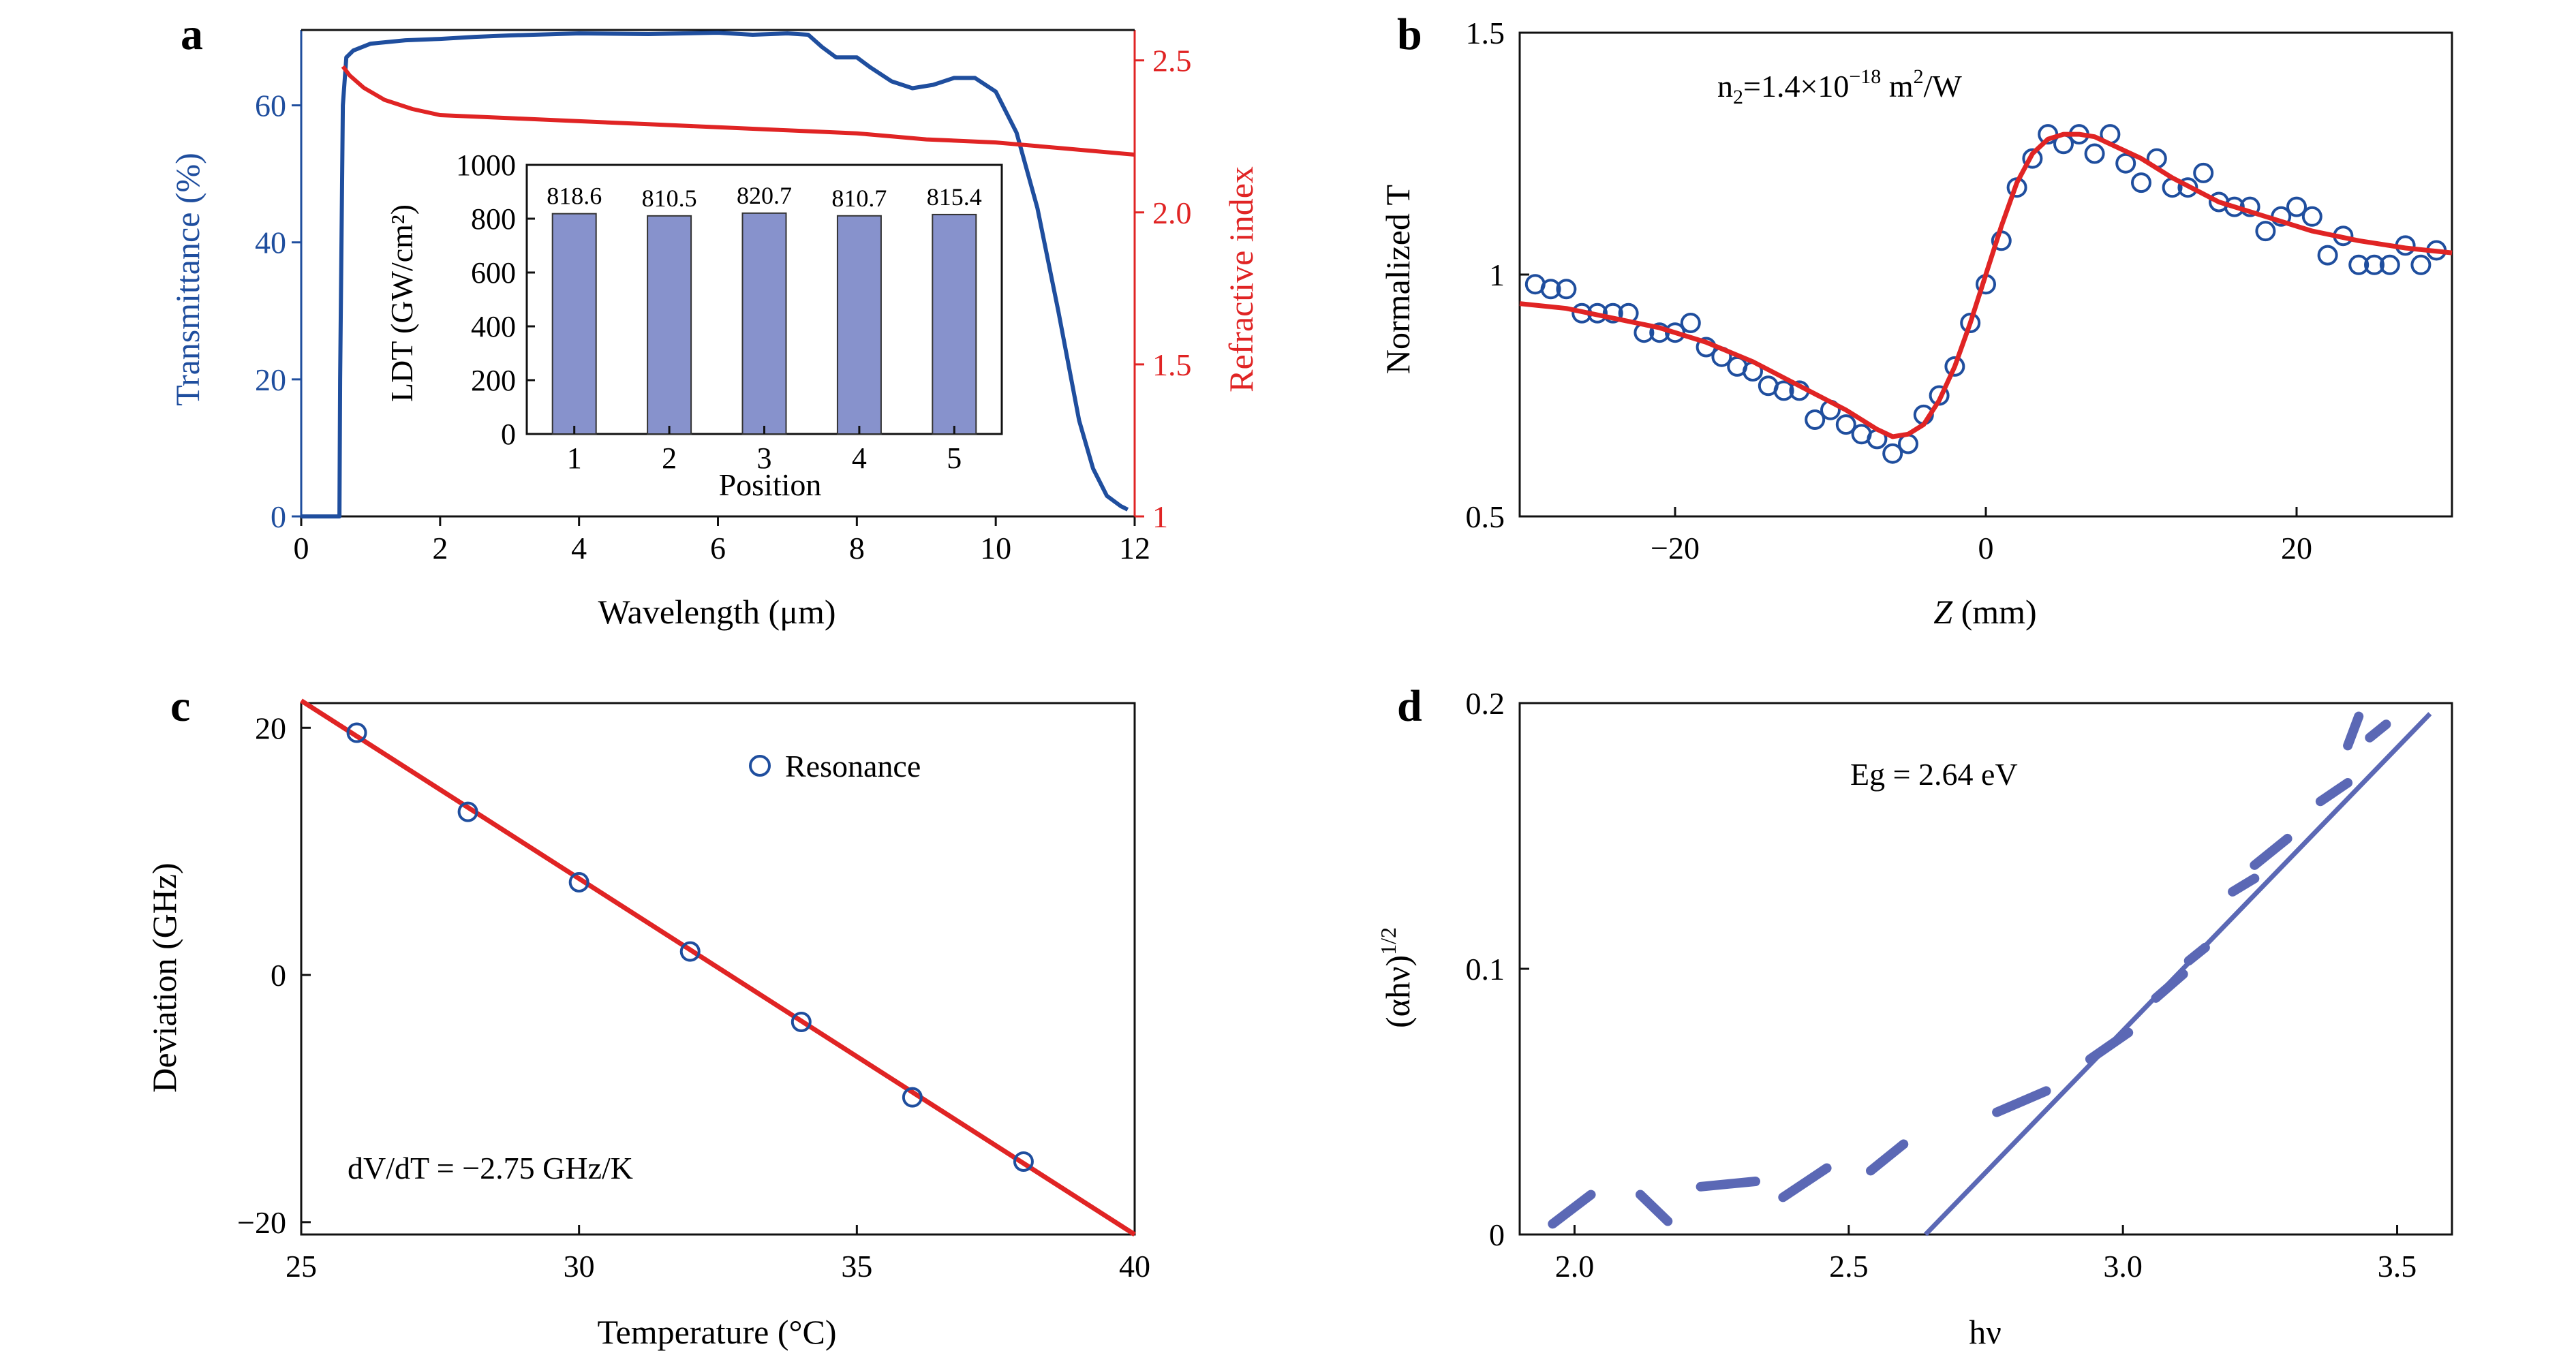 This screenshot has width=2576, height=1351. I want to click on panel-a-y2tick-label: 2.0, so click(1172, 213).